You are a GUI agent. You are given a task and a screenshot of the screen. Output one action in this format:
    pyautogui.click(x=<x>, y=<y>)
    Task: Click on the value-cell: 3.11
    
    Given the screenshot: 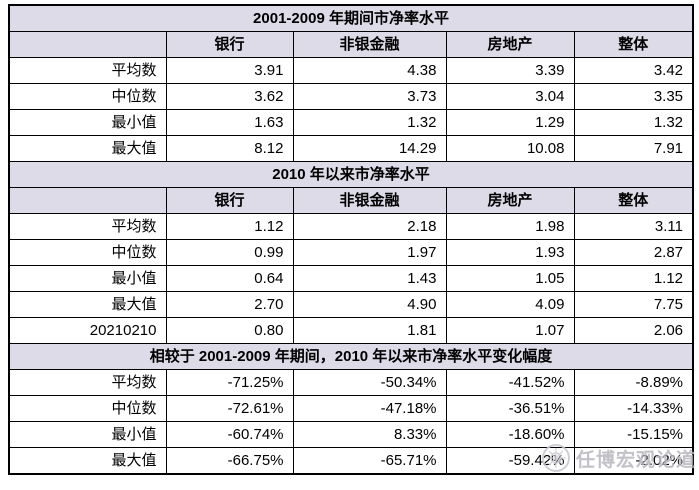 What is the action you would take?
    pyautogui.click(x=633, y=226)
    